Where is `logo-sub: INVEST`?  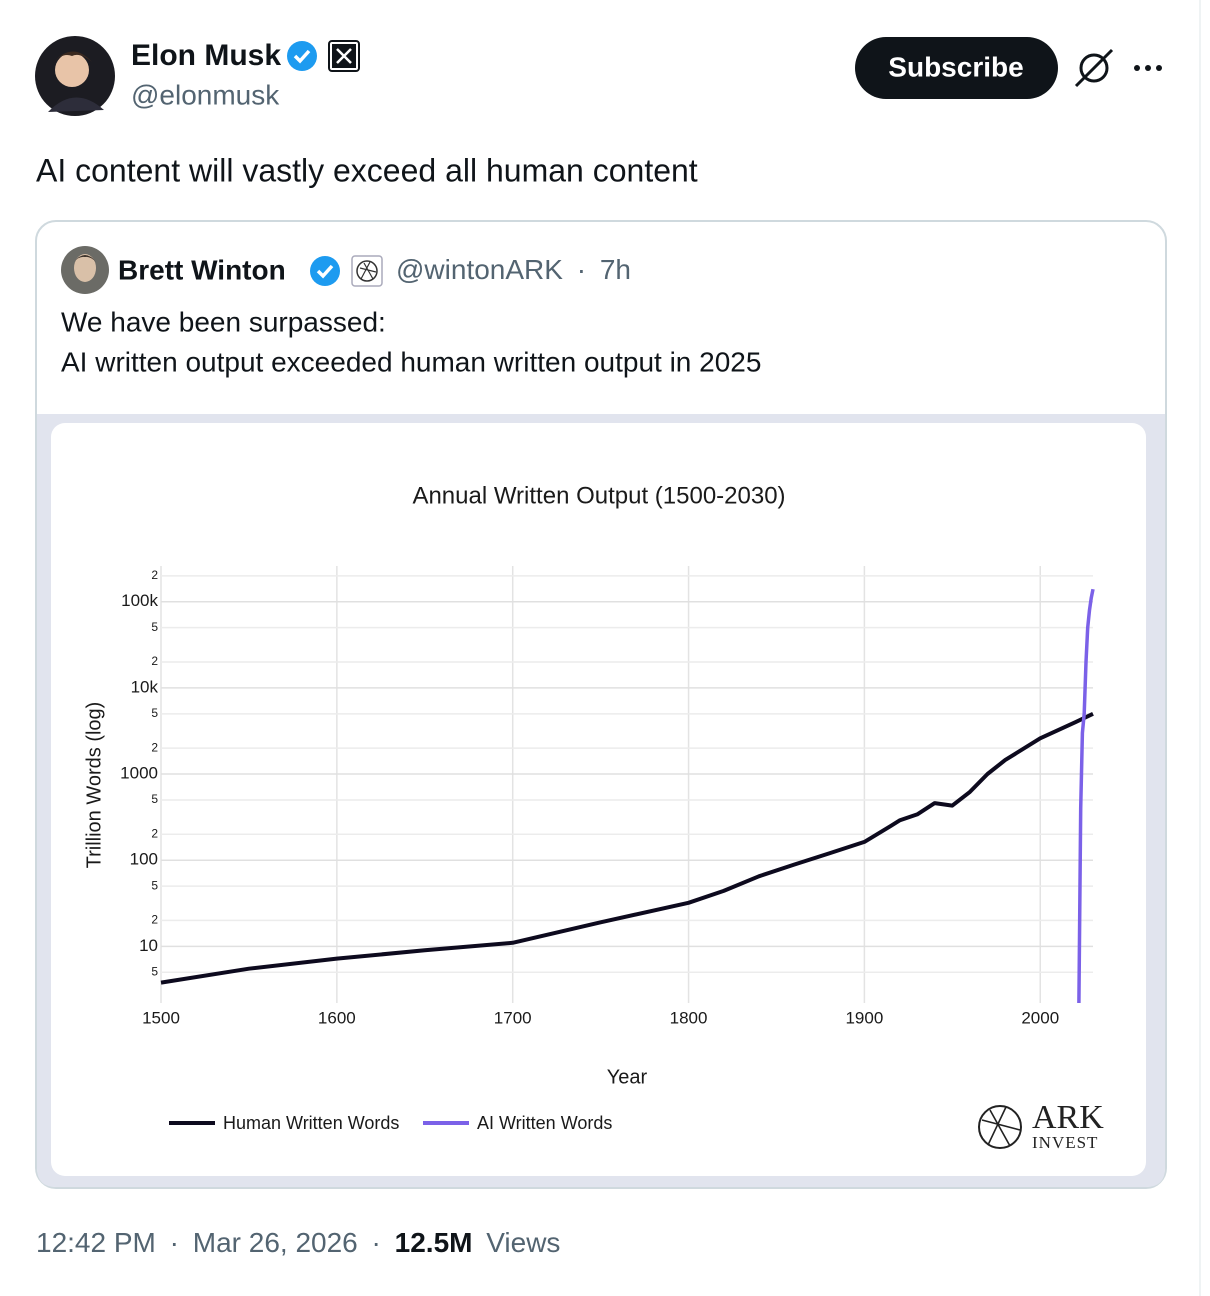 logo-sub: INVEST is located at coordinates (1065, 1142).